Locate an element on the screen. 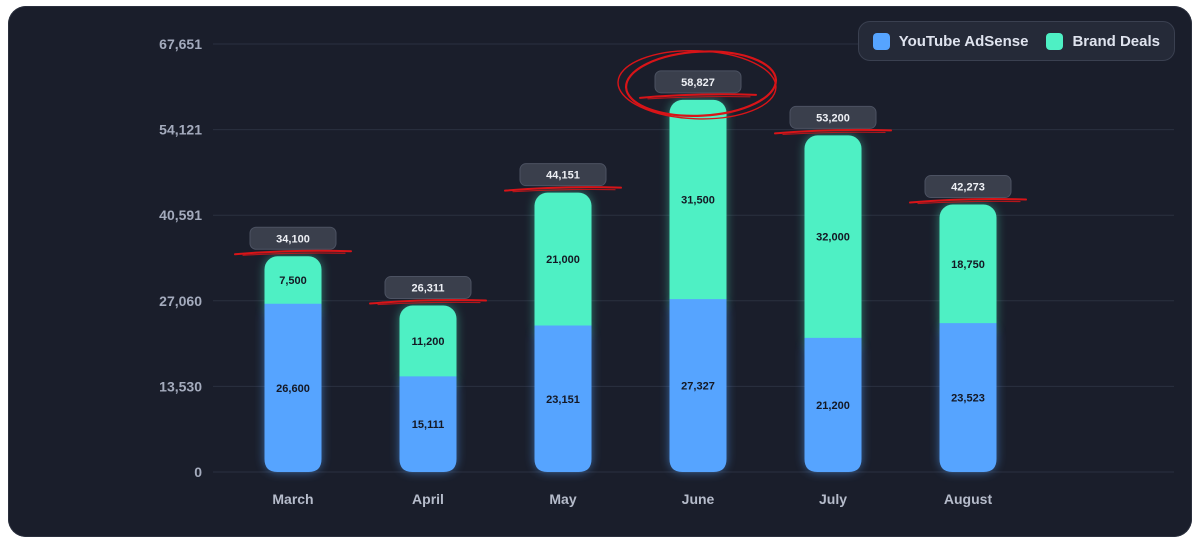 The image size is (1200, 543). legend: YouTube AdSense Brand Deals is located at coordinates (1016, 41).